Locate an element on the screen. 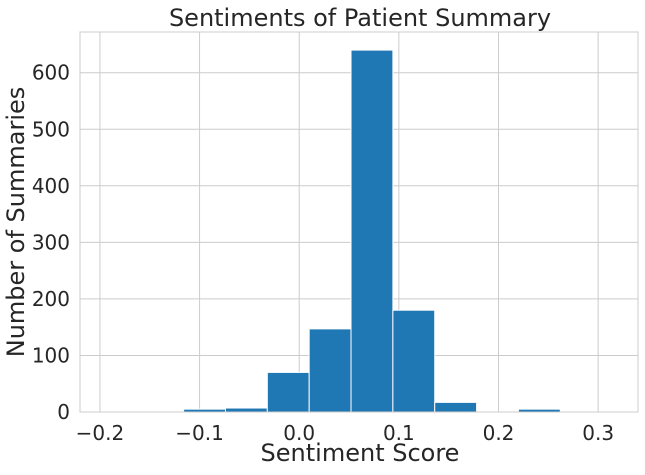  x-tick-label: 0.1 is located at coordinates (399, 433).